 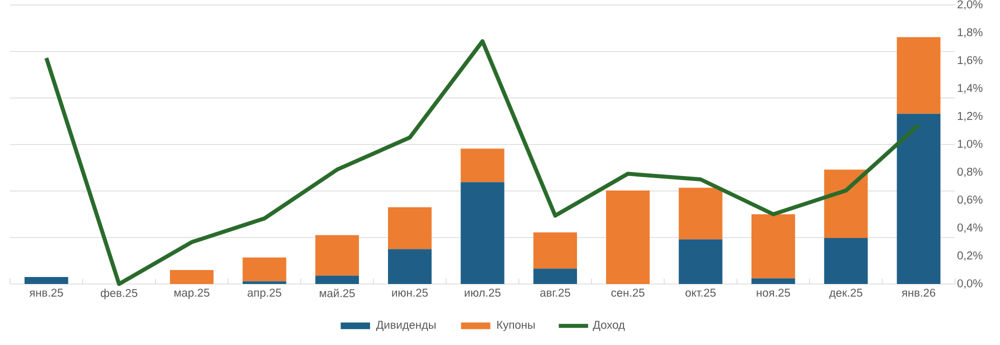 What do you see at coordinates (970, 145) in the screenshot?
I see `y2-tick-label: 1,0%` at bounding box center [970, 145].